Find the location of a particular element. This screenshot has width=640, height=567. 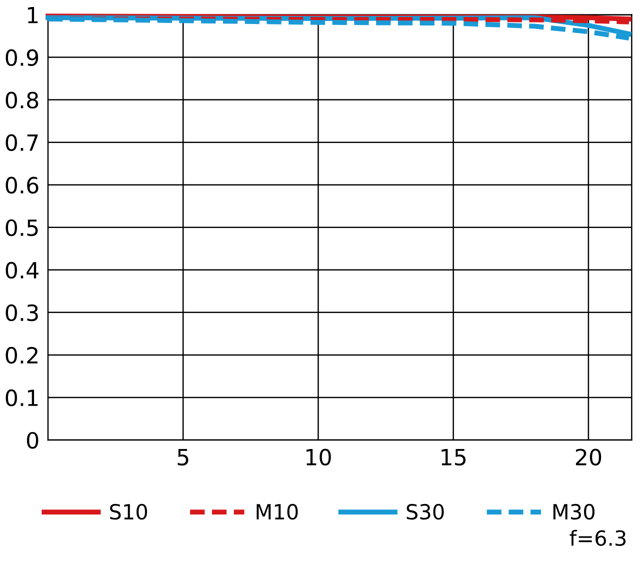

y-tick-label: 0.8 is located at coordinates (22, 100).